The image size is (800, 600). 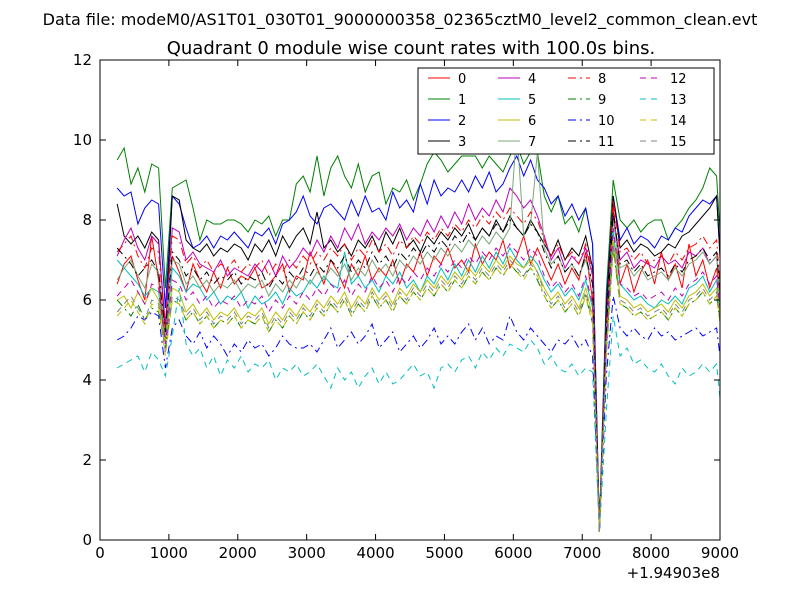 What do you see at coordinates (169, 553) in the screenshot?
I see `x-tick-label: 1000` at bounding box center [169, 553].